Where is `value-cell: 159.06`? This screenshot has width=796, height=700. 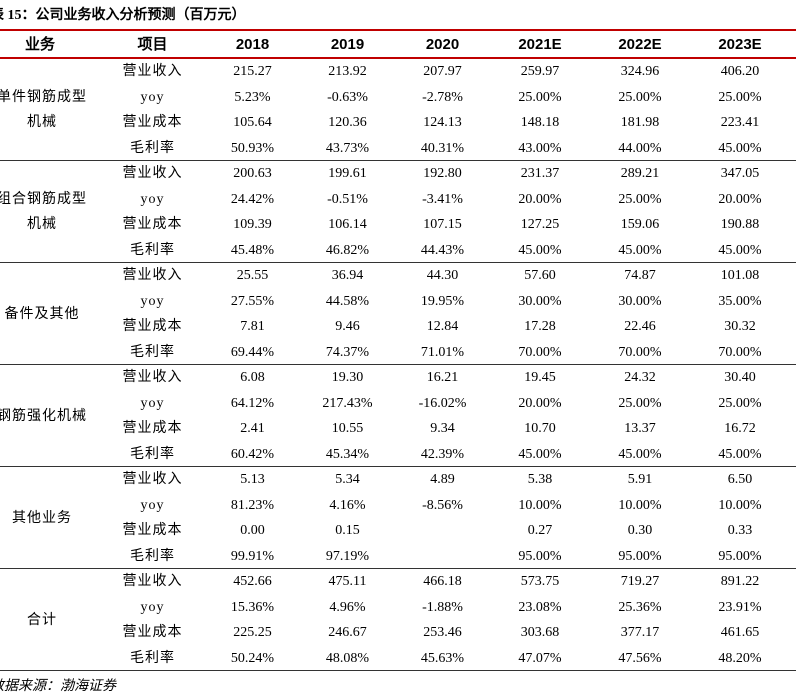 value-cell: 159.06 is located at coordinates (640, 224).